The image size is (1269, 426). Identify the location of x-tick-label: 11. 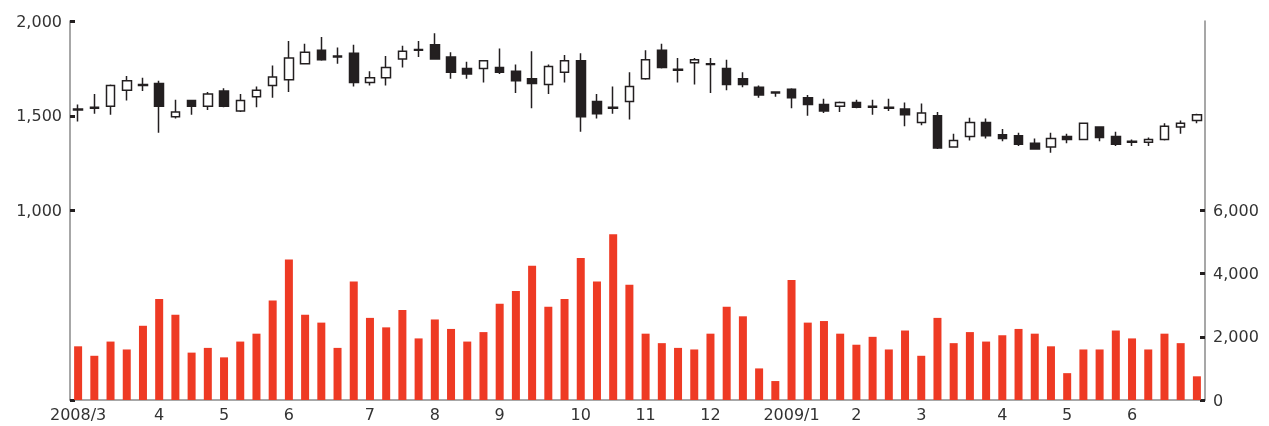
(645, 414).